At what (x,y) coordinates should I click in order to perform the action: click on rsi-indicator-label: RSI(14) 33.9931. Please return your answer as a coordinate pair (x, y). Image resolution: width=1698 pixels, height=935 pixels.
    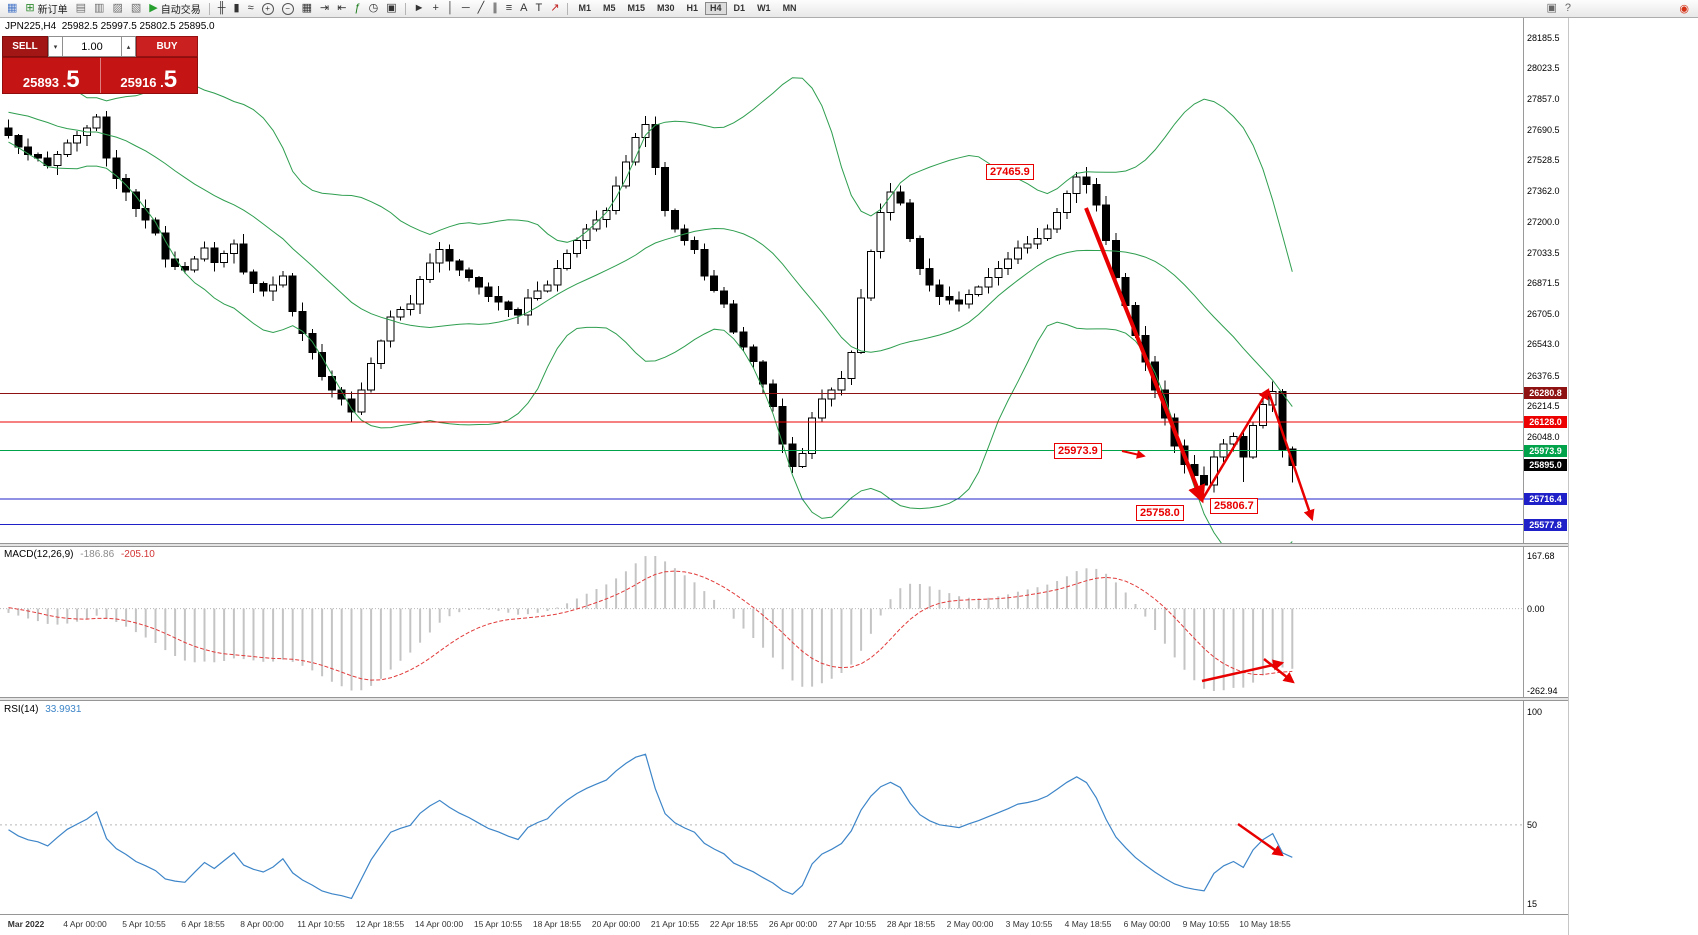
    Looking at the image, I should click on (42, 709).